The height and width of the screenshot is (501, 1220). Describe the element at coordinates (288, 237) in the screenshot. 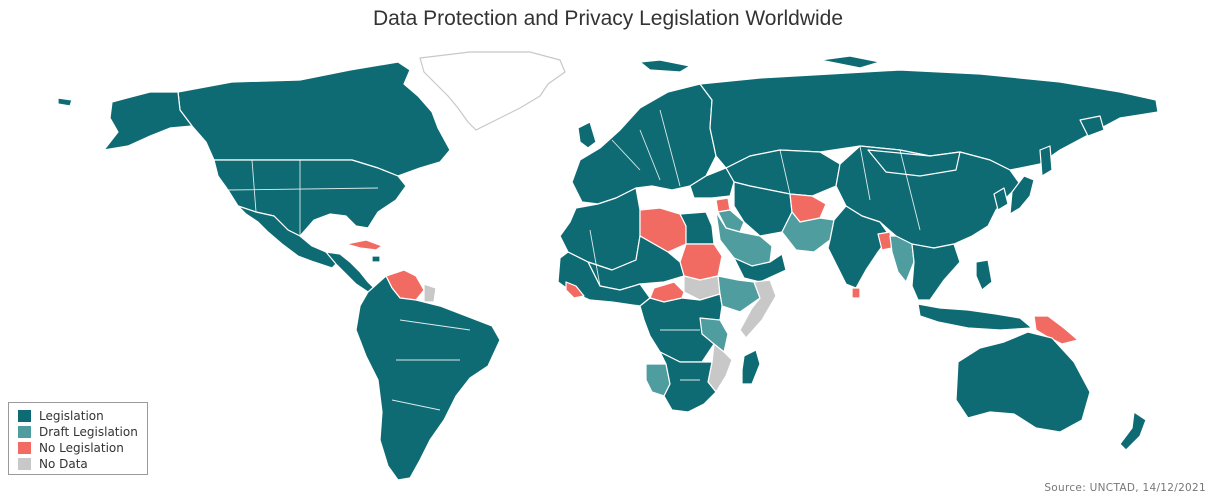

I see `country-mexico` at that location.